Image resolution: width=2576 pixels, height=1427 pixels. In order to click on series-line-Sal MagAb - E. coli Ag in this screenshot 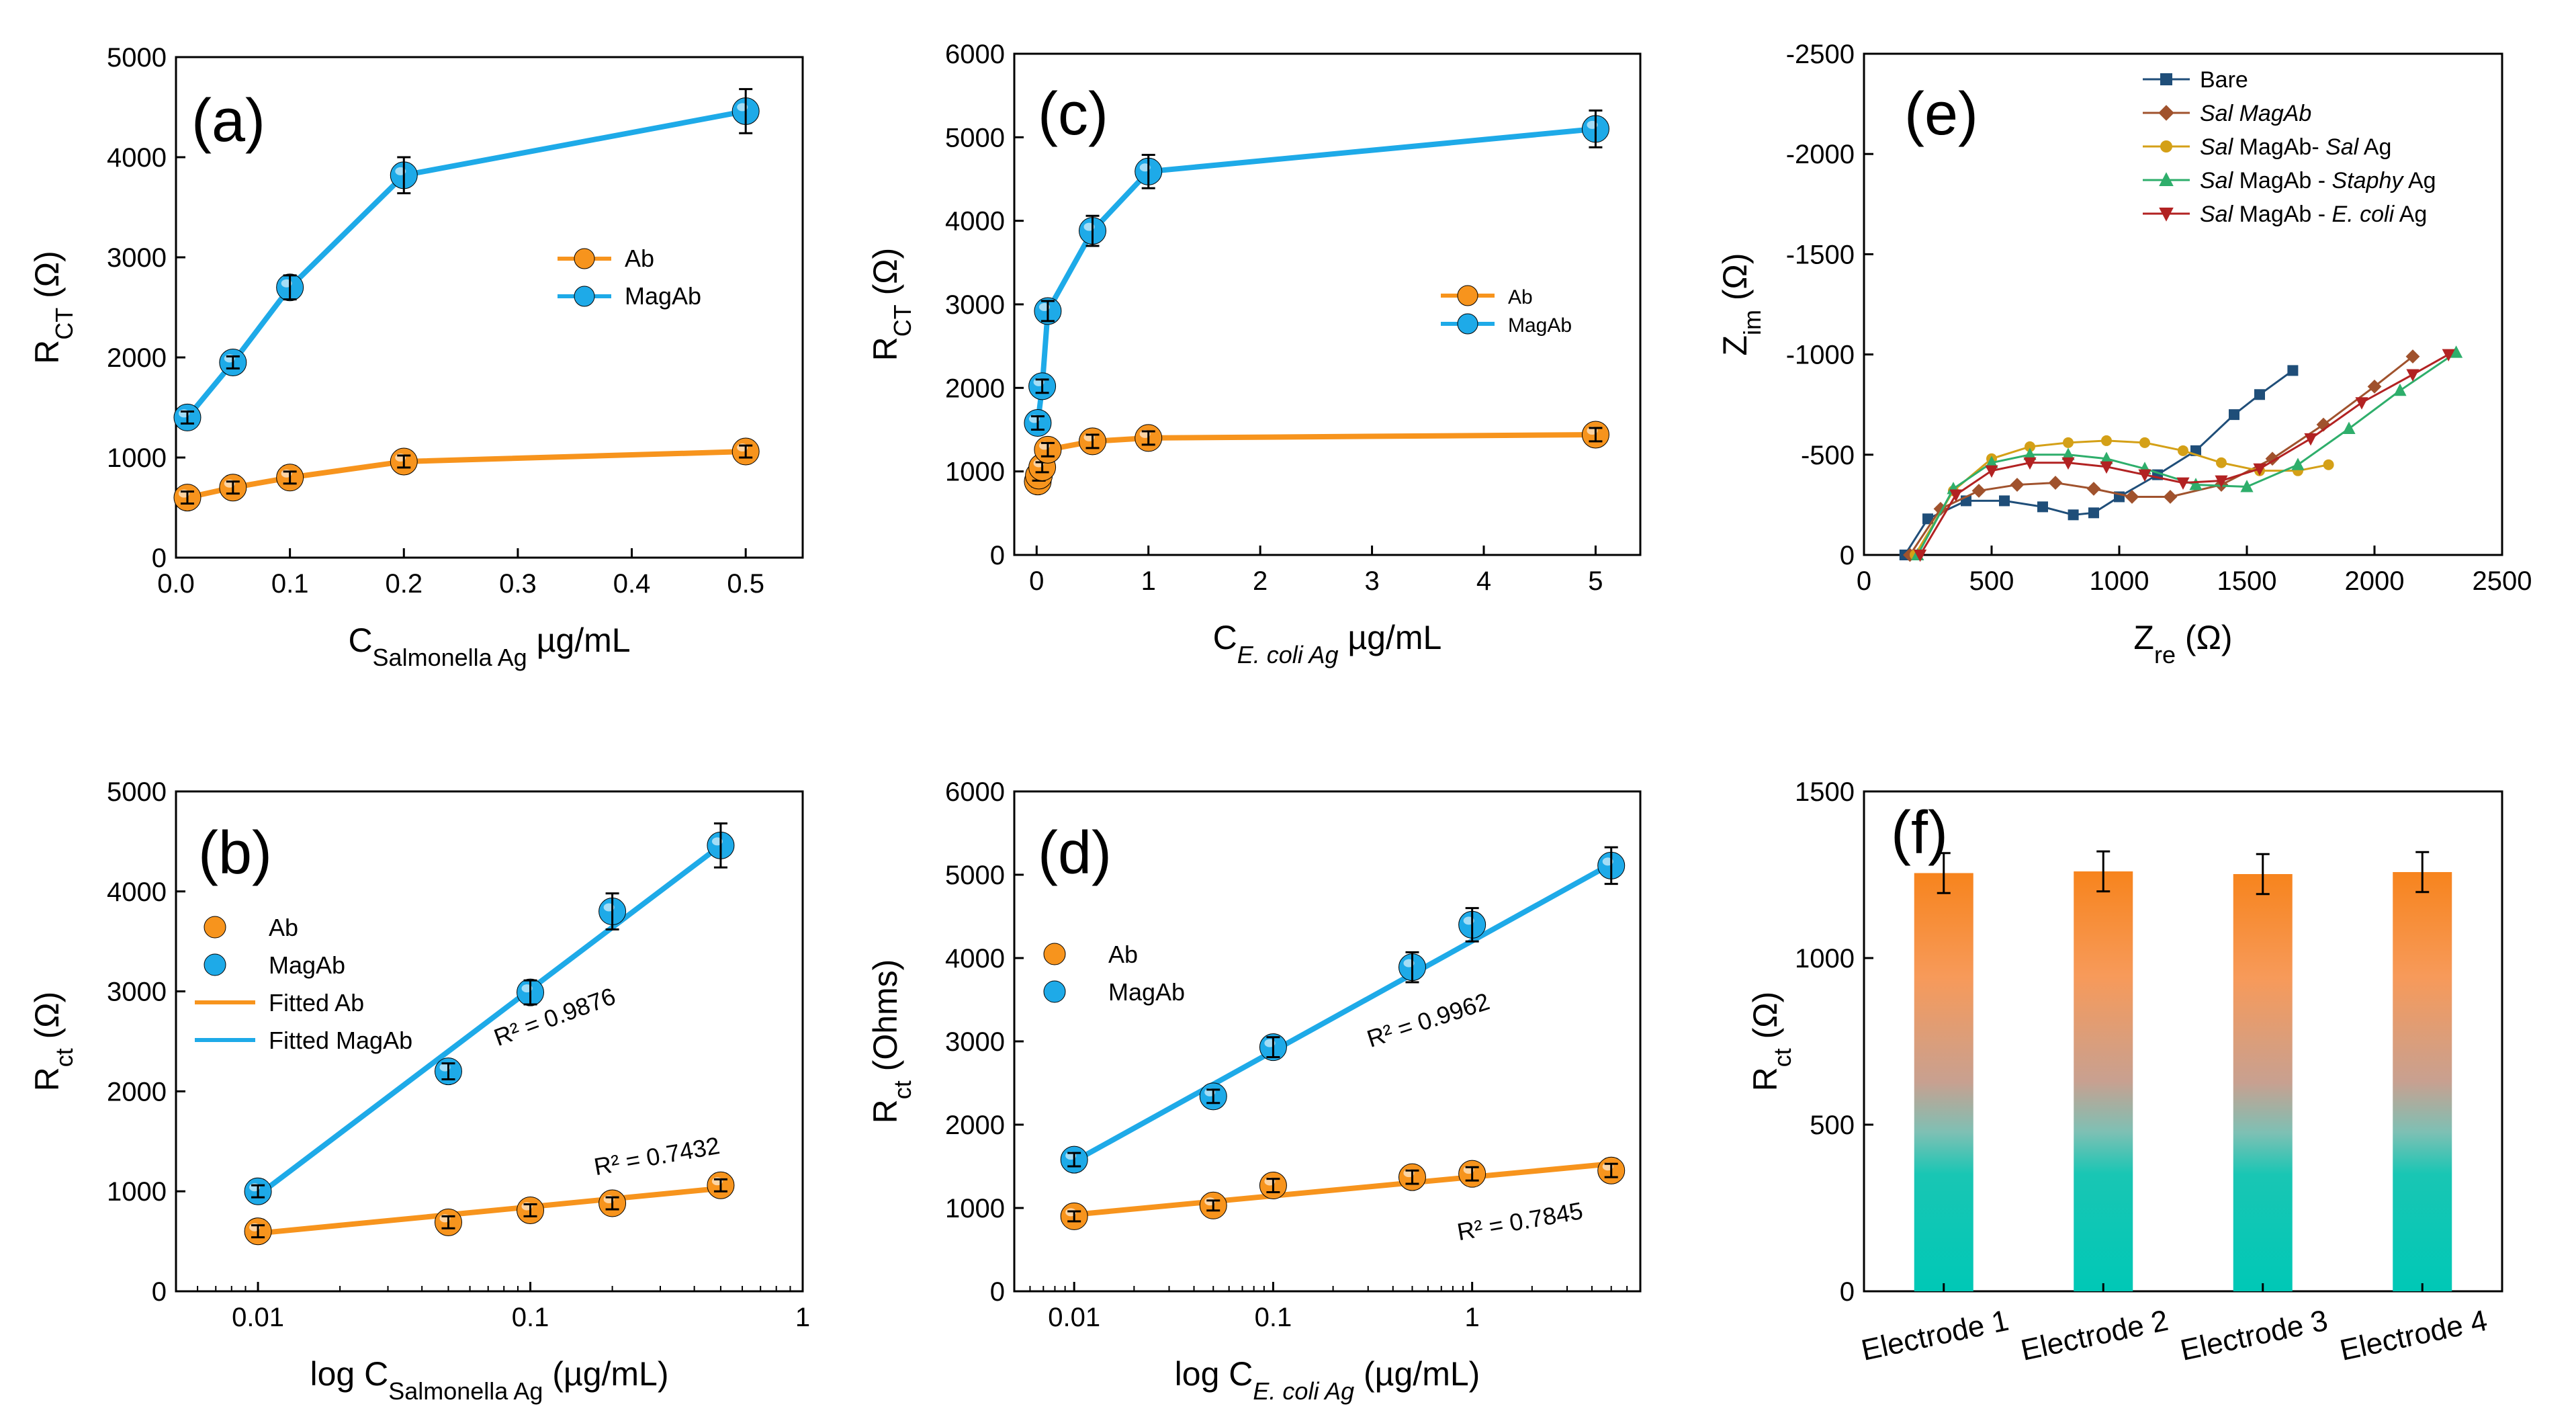, I will do `click(2184, 454)`.